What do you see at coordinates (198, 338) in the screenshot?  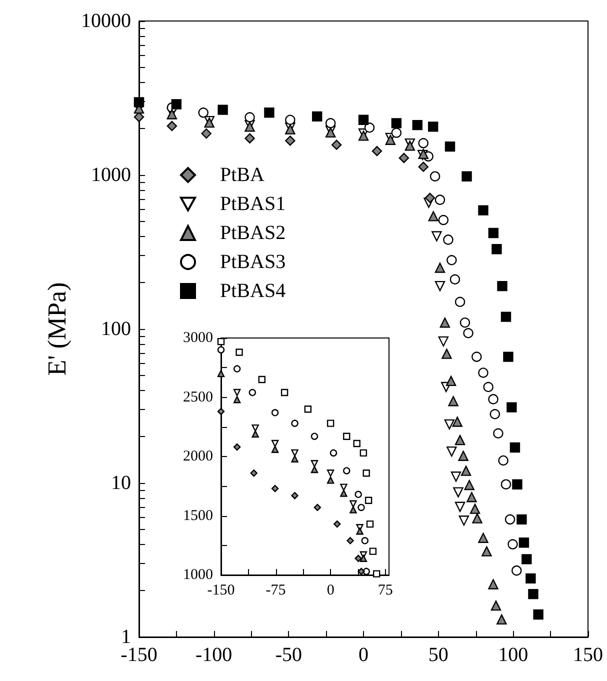 I see `y-tick-label: 3000` at bounding box center [198, 338].